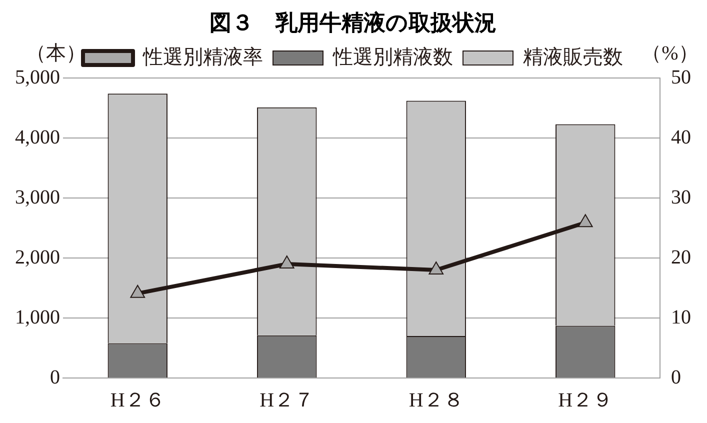  Describe the element at coordinates (681, 197) in the screenshot. I see `y2-tick-label: 30` at that location.